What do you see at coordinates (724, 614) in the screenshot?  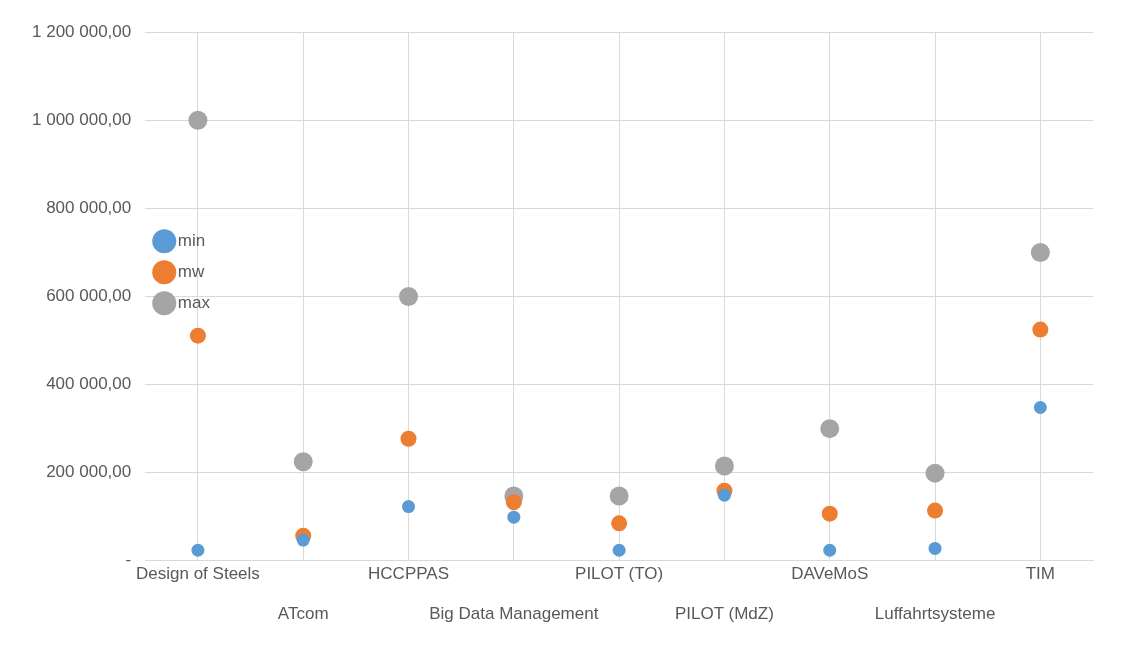 I see `x-tick-label: PILOT (MdZ)` at bounding box center [724, 614].